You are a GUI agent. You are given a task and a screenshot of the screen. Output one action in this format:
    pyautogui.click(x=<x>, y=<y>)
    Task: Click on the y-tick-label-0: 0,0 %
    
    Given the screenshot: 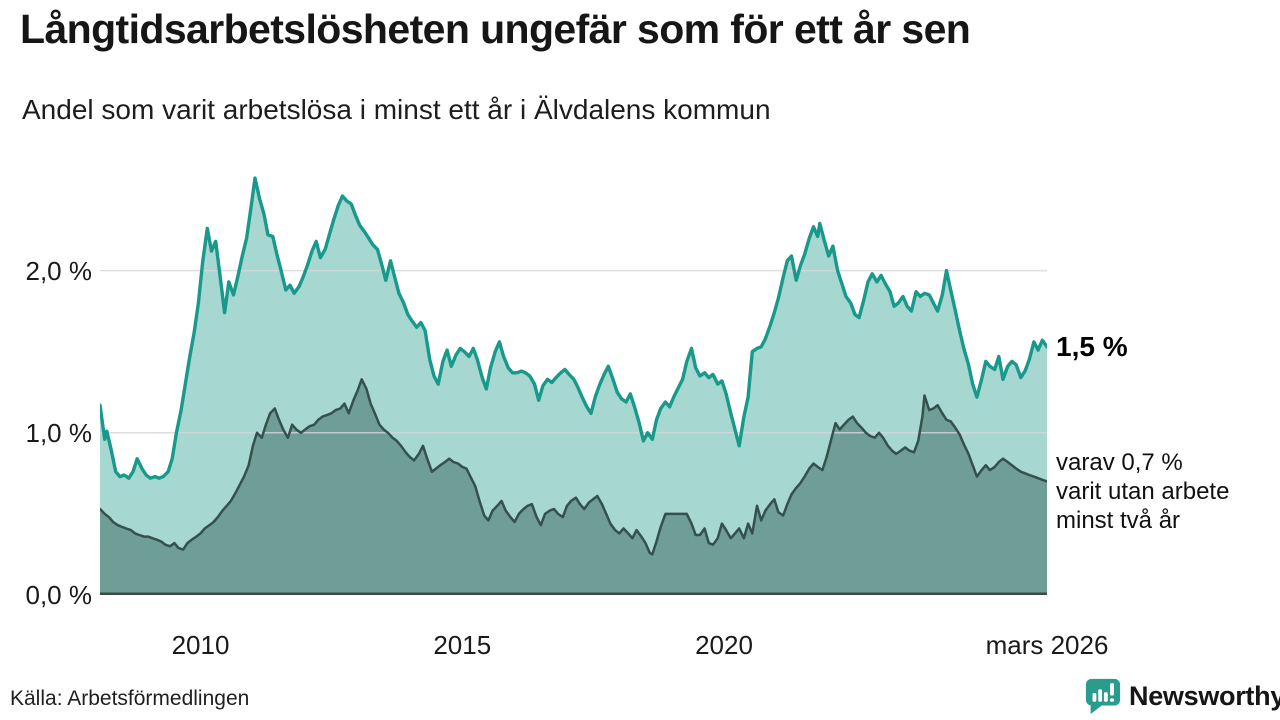 What is the action you would take?
    pyautogui.click(x=59, y=595)
    